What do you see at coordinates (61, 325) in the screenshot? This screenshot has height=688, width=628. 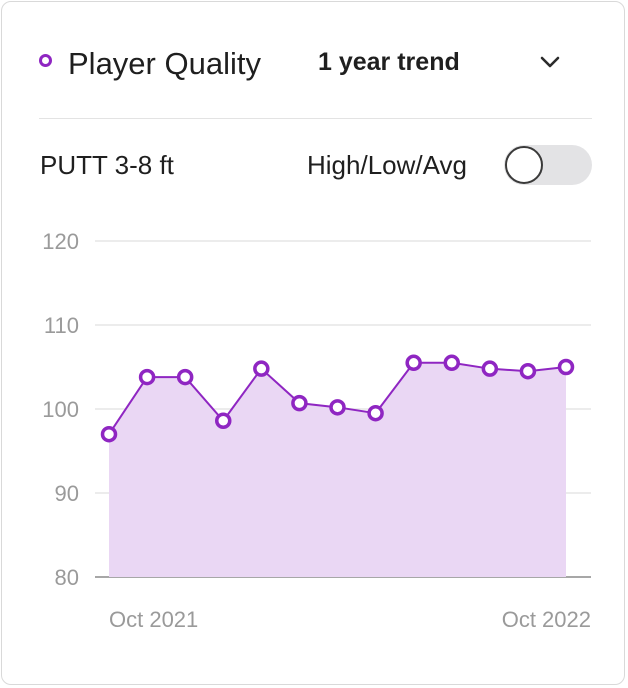 I see `y-tick-label: 110` at bounding box center [61, 325].